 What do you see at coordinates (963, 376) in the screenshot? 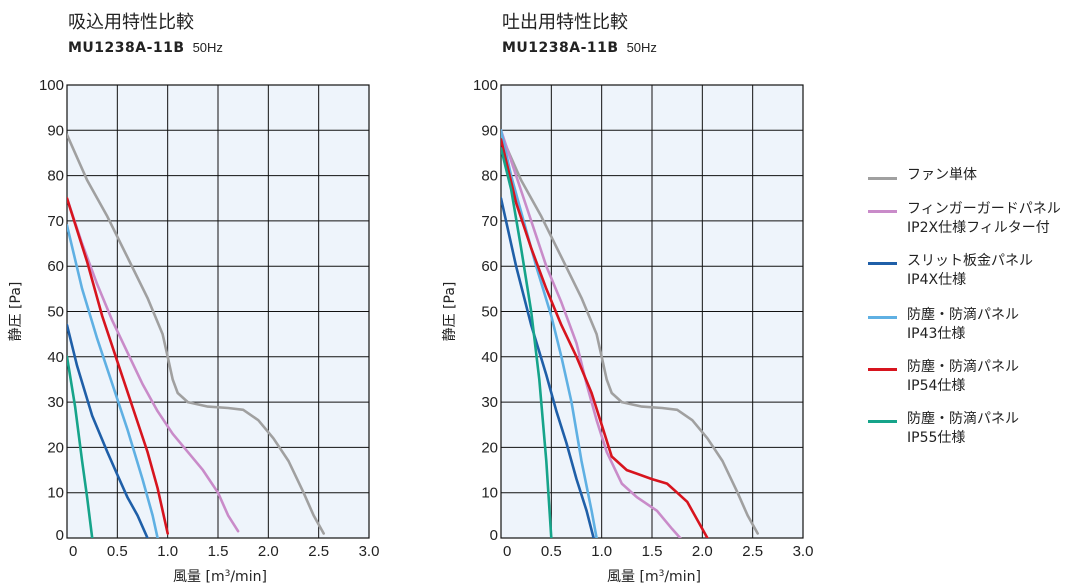
I see `legend-label: 防塵・防滴パネル IP54仕様` at bounding box center [963, 376].